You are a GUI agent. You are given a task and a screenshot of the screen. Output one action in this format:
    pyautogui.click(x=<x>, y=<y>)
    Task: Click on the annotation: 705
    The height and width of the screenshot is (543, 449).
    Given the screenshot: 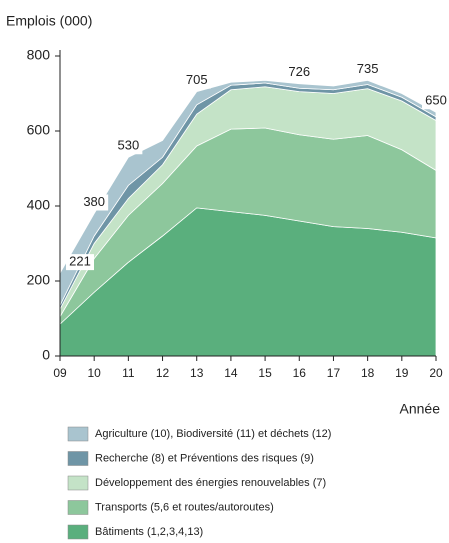 What is the action you would take?
    pyautogui.click(x=197, y=79)
    